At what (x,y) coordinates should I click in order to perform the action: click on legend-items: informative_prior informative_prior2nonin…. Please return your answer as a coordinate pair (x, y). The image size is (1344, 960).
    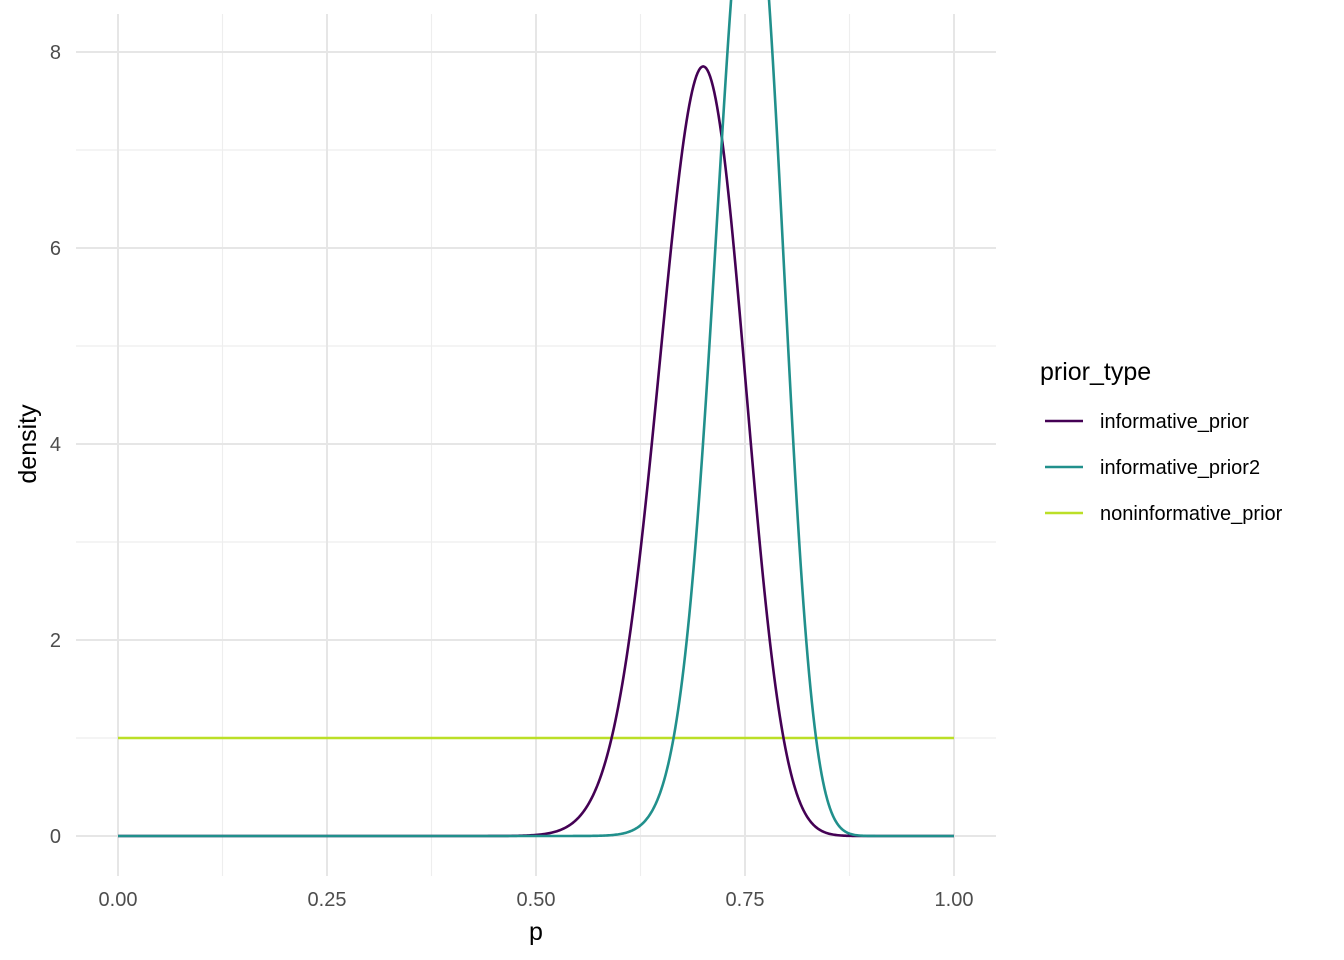
    Looking at the image, I should click on (1164, 468).